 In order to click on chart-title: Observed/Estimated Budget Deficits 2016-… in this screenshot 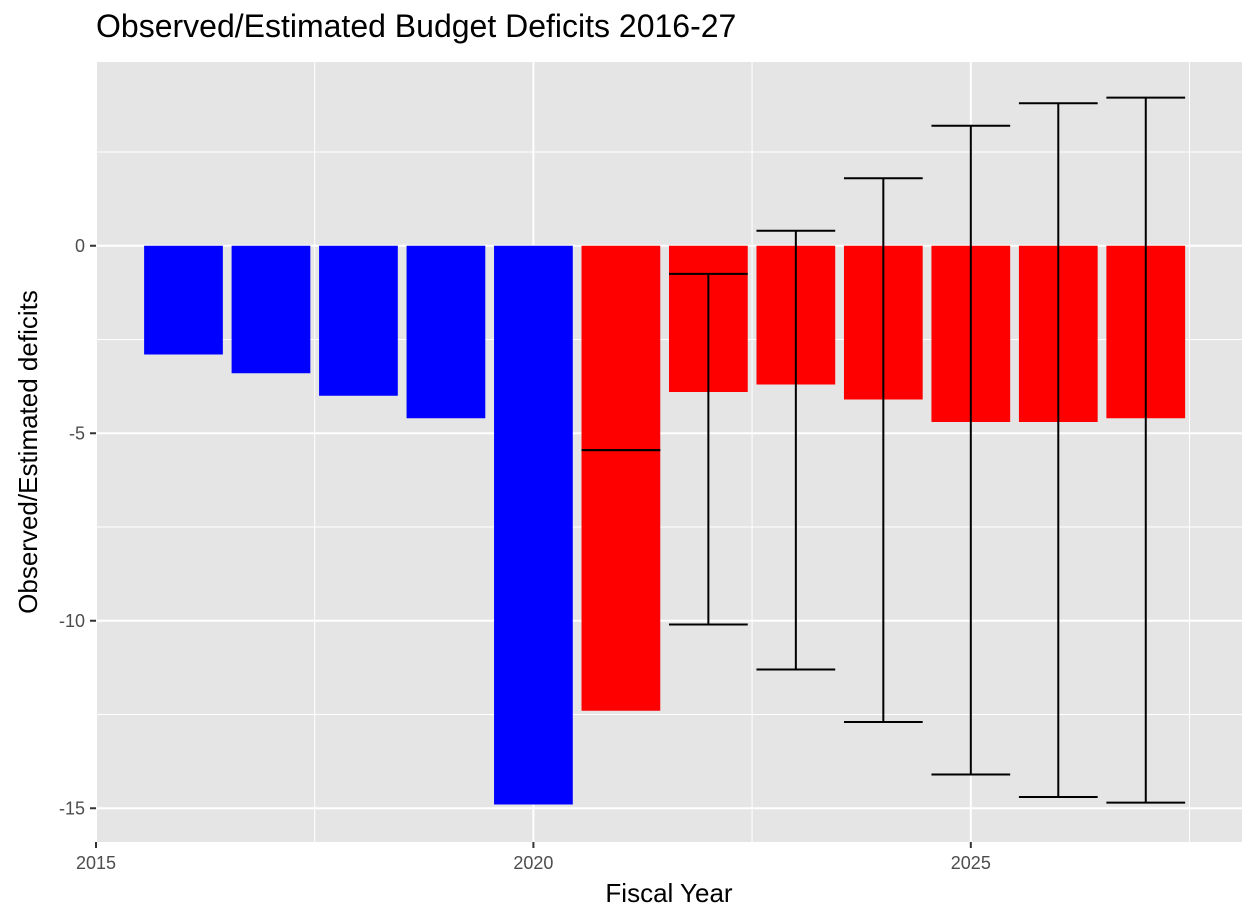, I will do `click(416, 26)`.